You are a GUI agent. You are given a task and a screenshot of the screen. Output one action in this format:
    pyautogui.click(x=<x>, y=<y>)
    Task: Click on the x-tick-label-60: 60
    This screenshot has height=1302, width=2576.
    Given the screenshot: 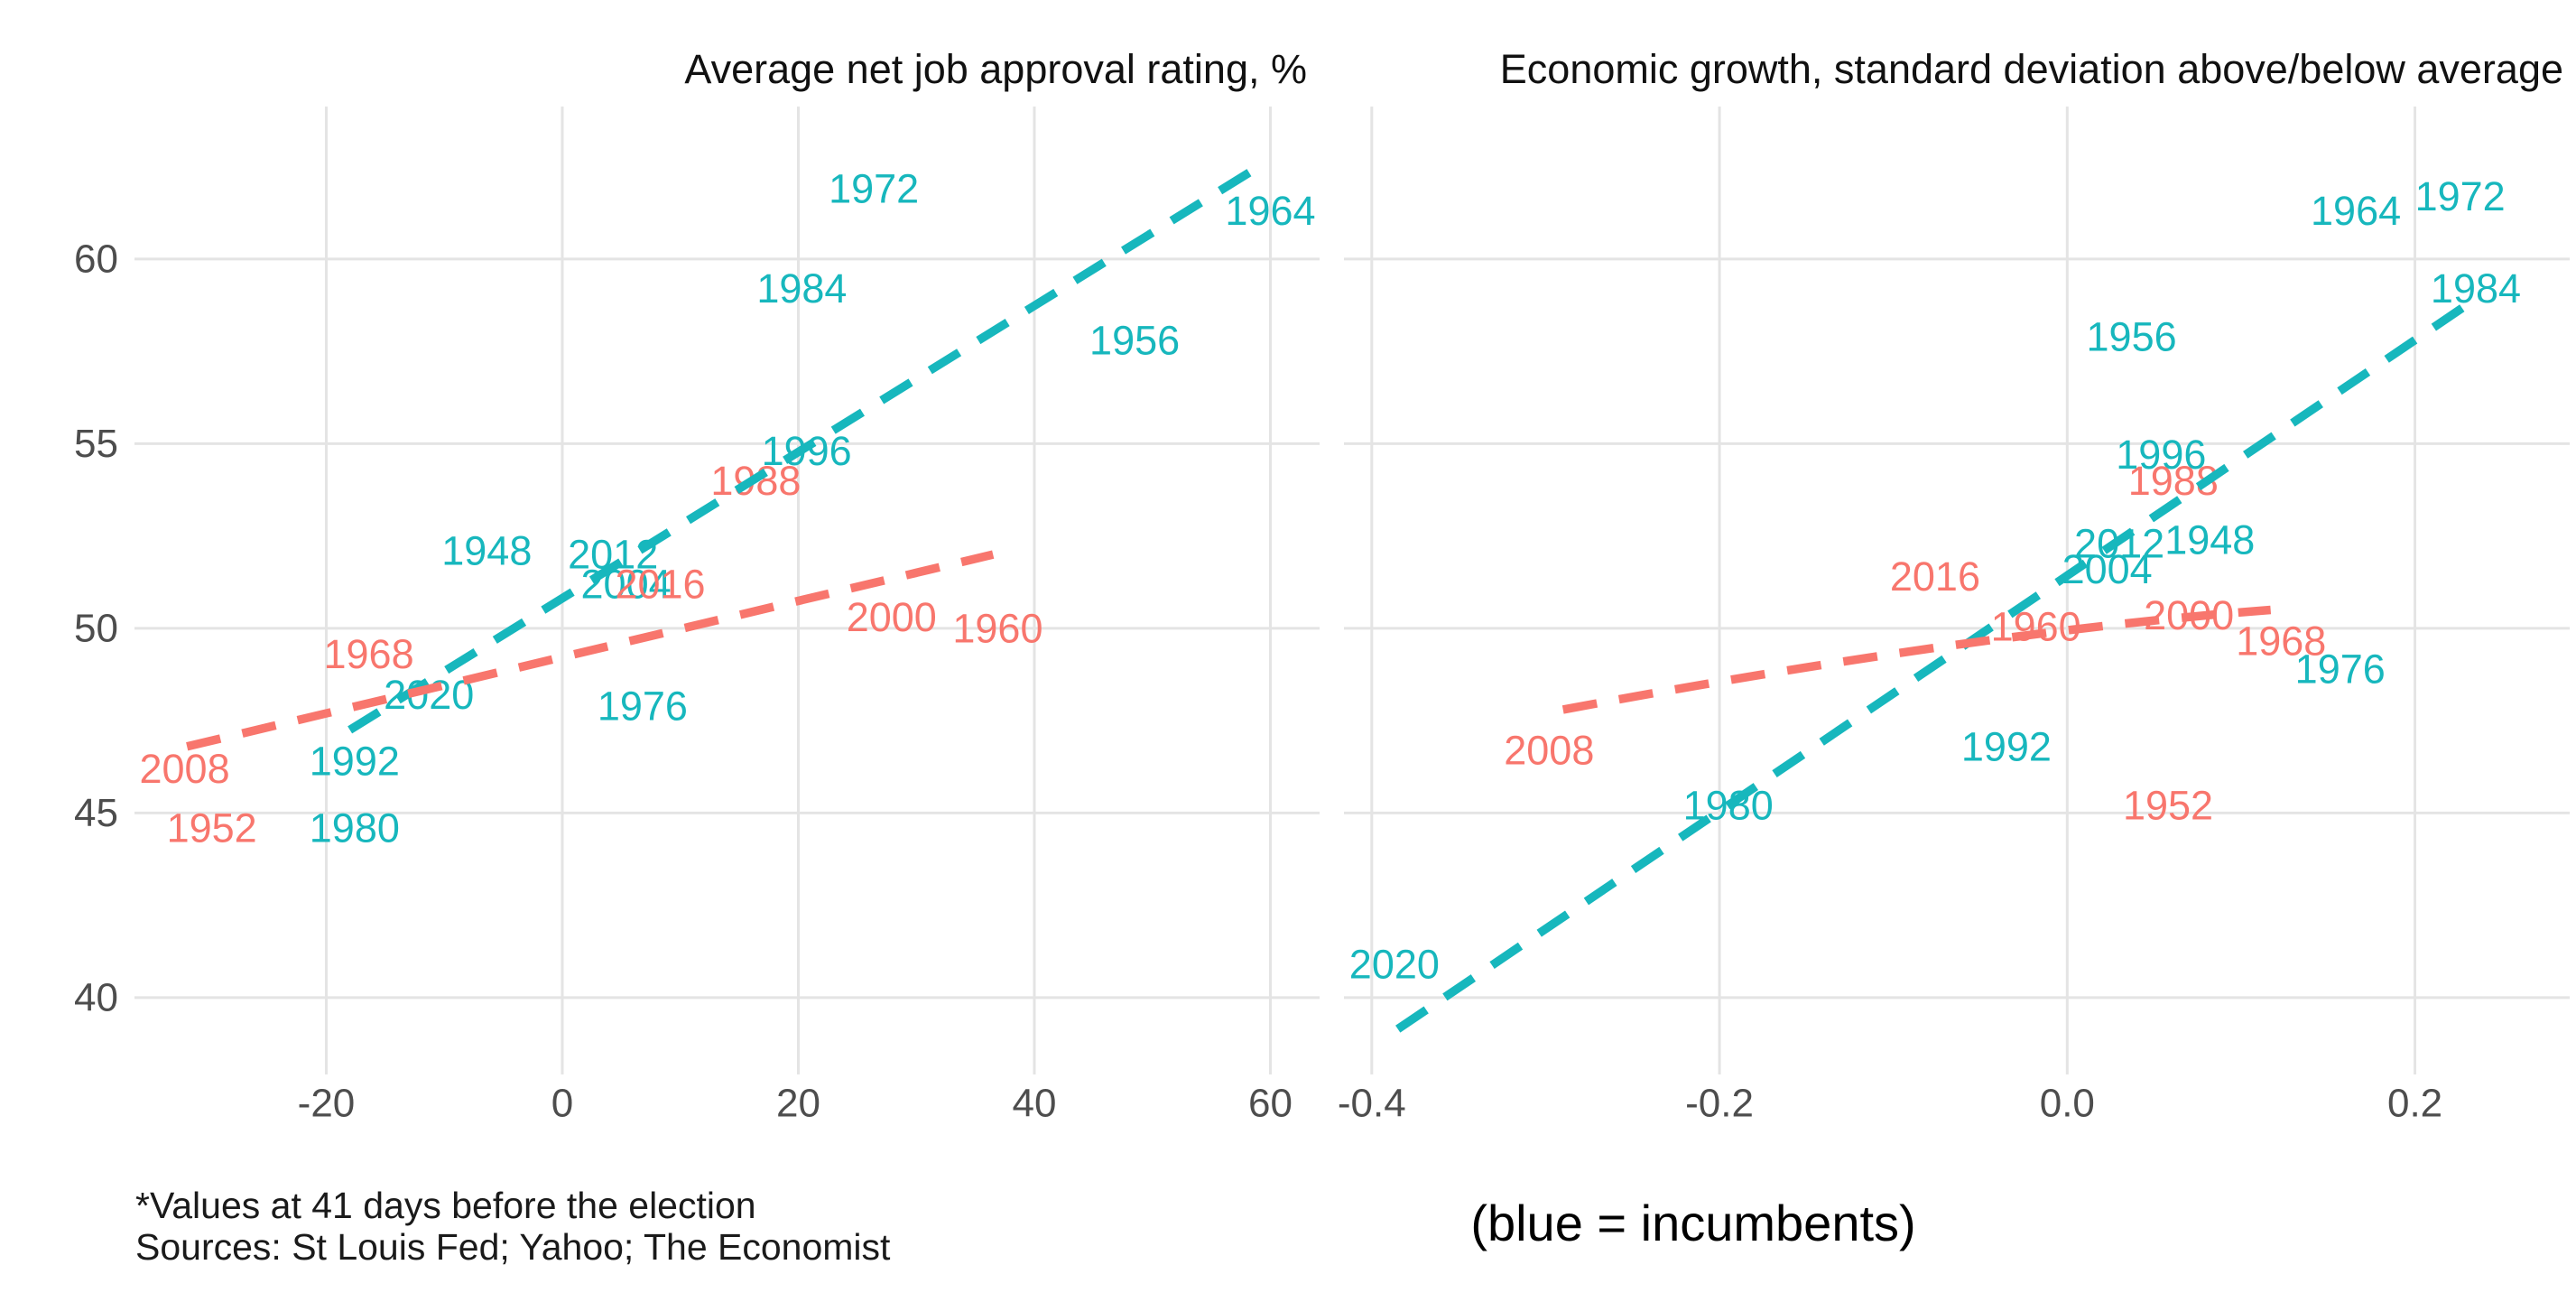 What is the action you would take?
    pyautogui.click(x=1270, y=1104)
    